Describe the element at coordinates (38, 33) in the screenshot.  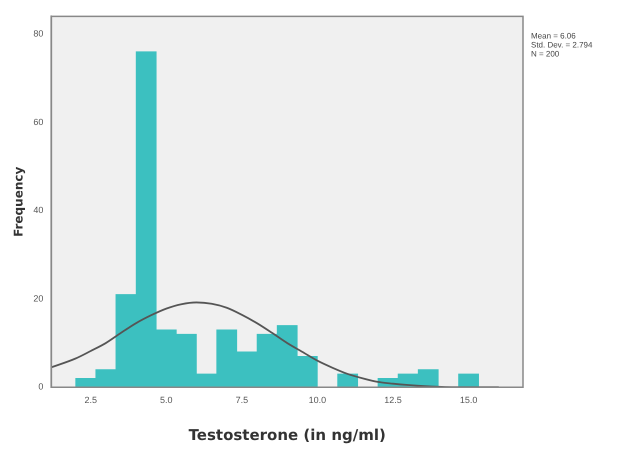
I see `y-tick-label: 80` at that location.